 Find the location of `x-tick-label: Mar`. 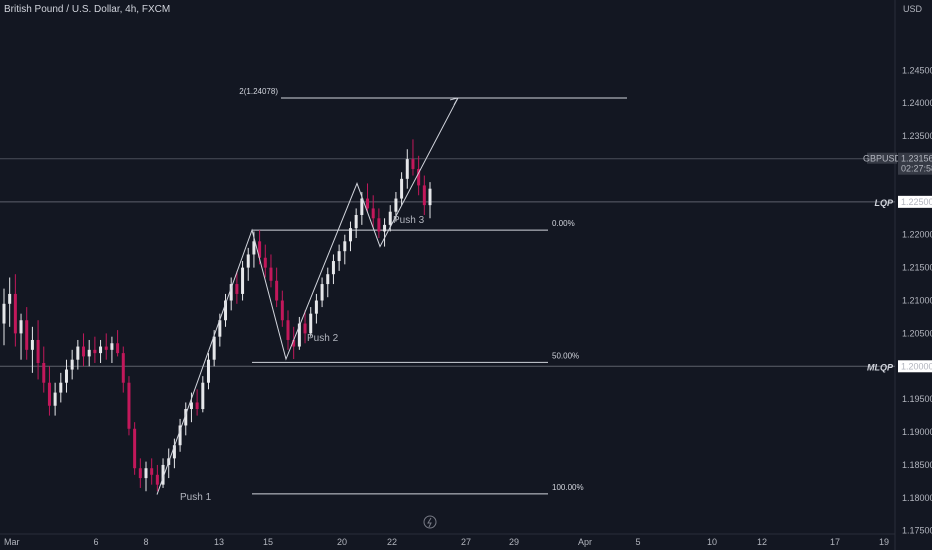

x-tick-label: Mar is located at coordinates (12, 542).